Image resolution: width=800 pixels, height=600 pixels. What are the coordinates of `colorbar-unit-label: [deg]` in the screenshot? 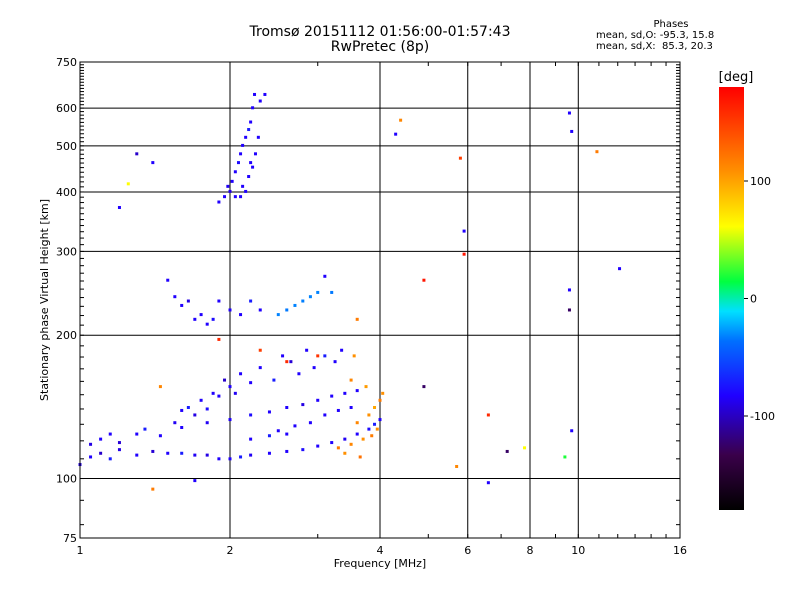 It's located at (736, 77).